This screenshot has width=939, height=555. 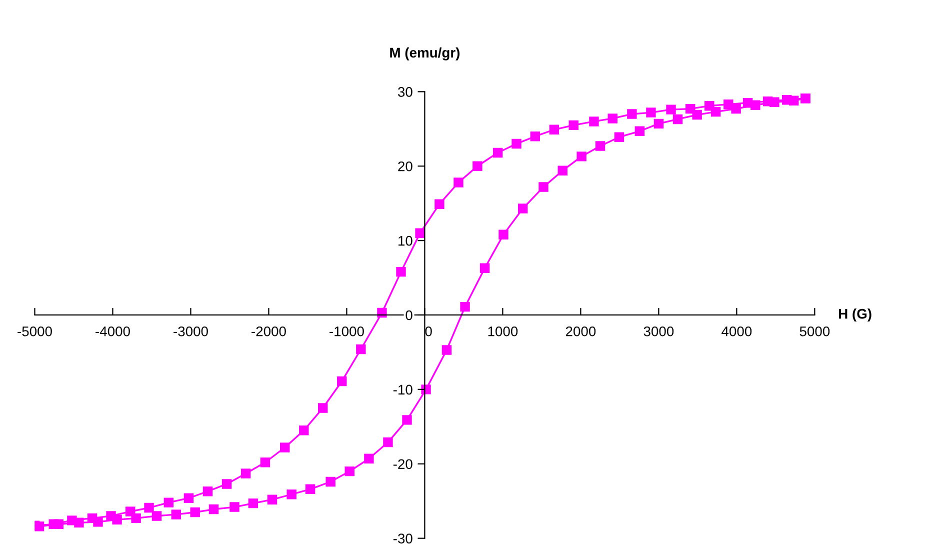 What do you see at coordinates (815, 331) in the screenshot?
I see `x-tick-label: 5000` at bounding box center [815, 331].